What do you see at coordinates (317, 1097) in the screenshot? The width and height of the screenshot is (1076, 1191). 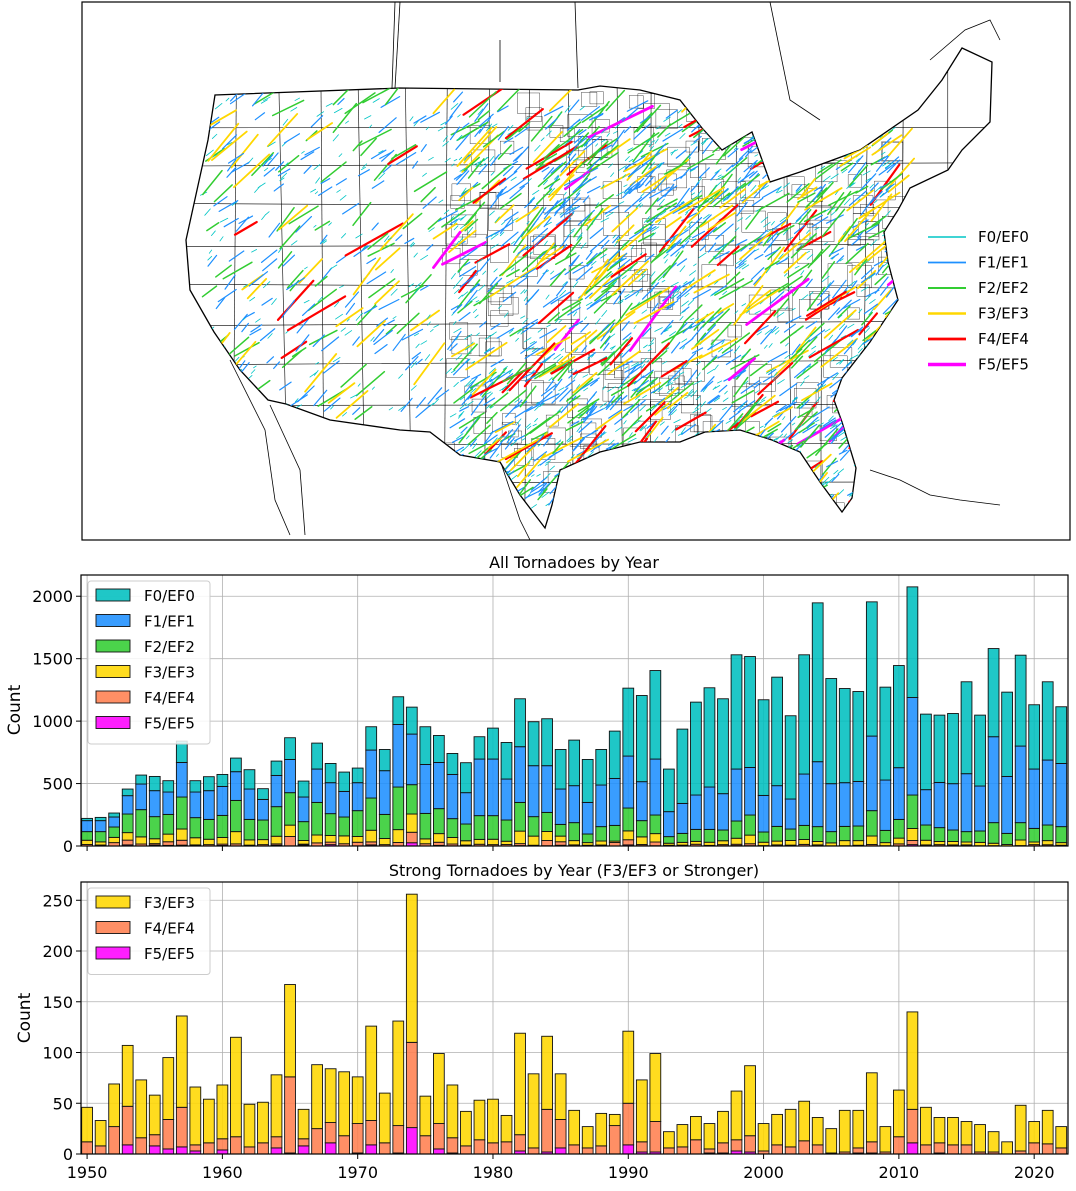 I see `bar-f3-ef3-1967` at bounding box center [317, 1097].